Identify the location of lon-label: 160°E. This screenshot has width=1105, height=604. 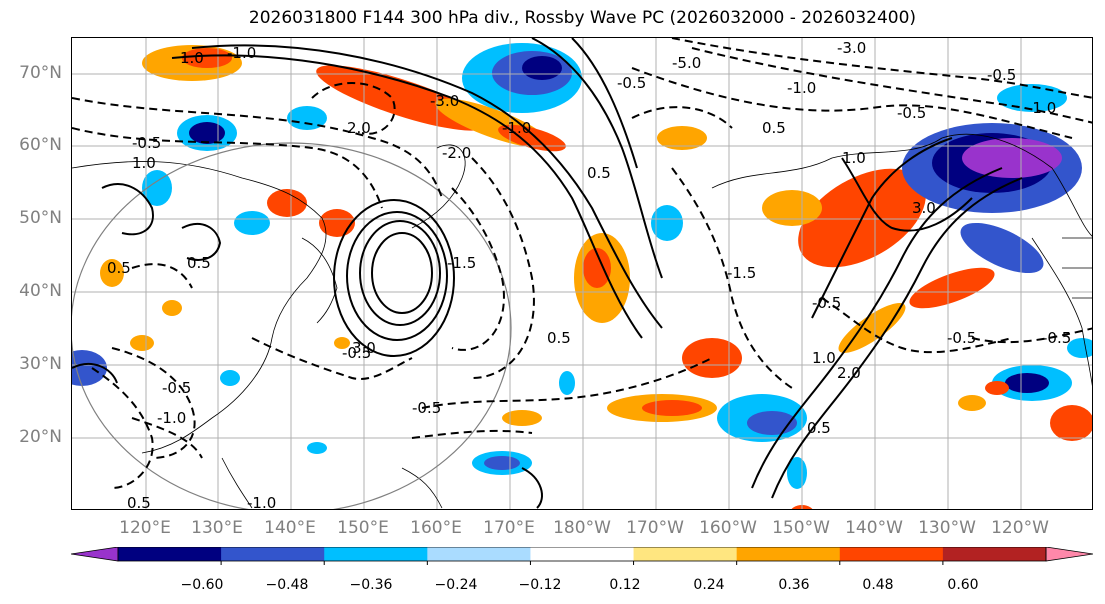
(436, 528).